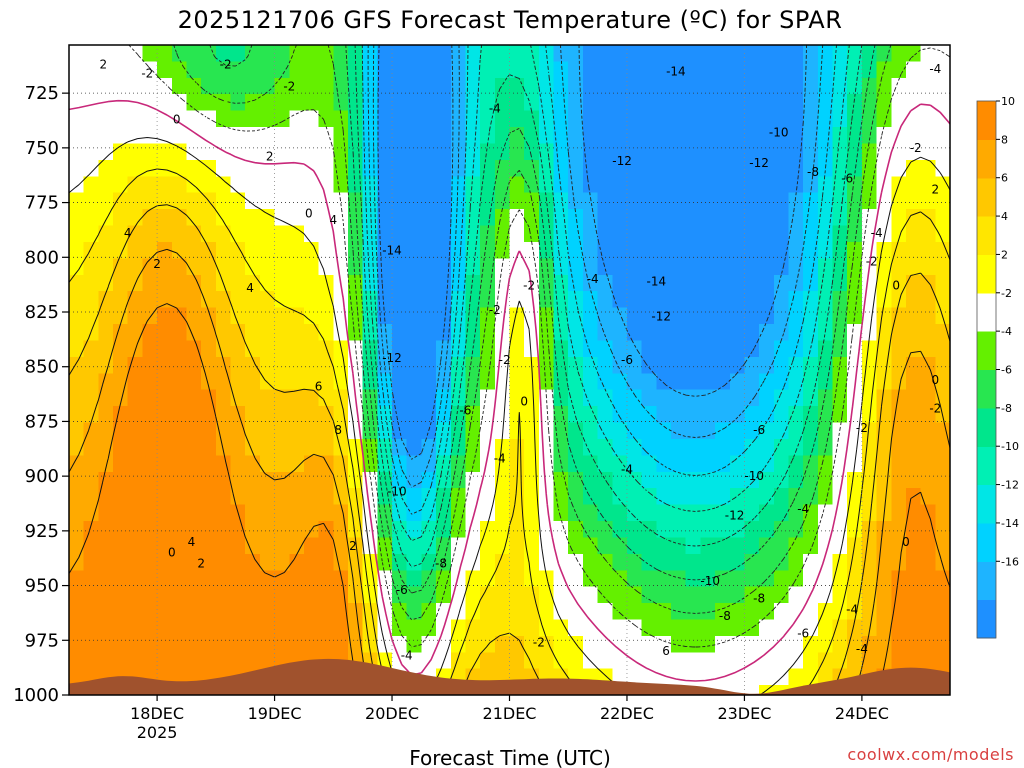 The height and width of the screenshot is (768, 1024). What do you see at coordinates (986, 274) in the screenshot?
I see `colorbar-swatch` at bounding box center [986, 274].